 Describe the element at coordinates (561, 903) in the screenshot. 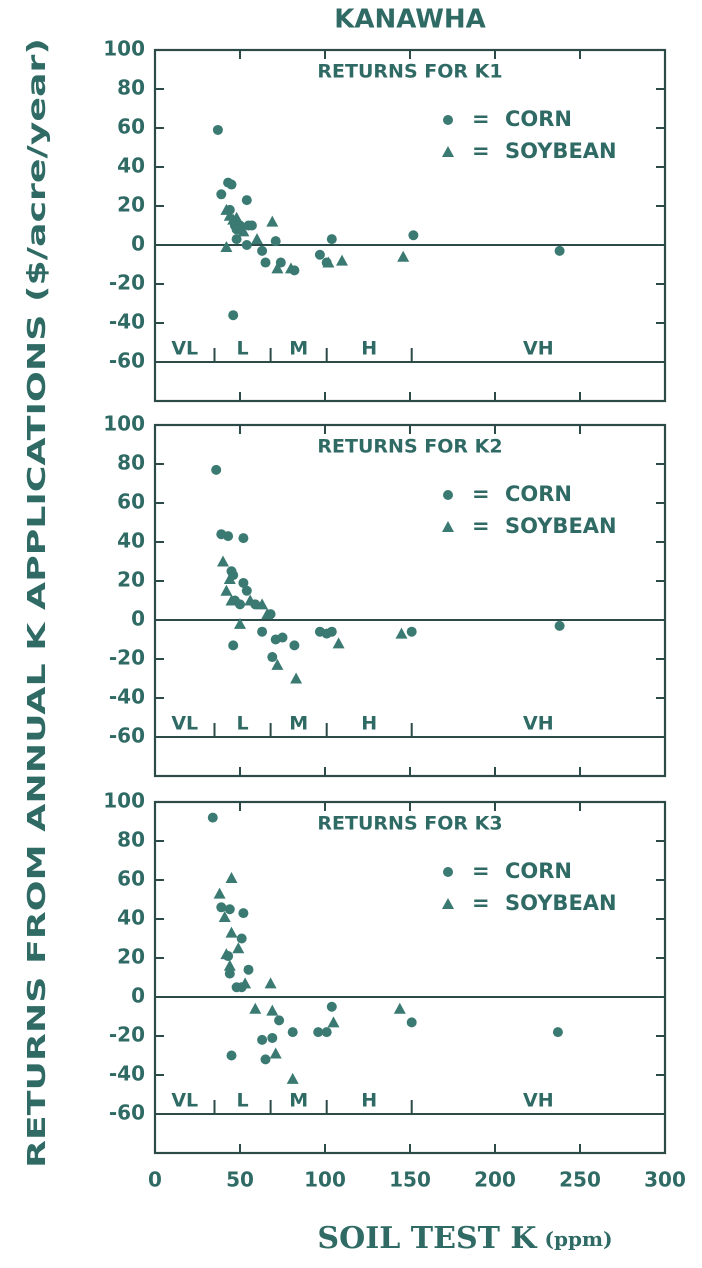

I see `legend-label: SOYBEAN` at that location.